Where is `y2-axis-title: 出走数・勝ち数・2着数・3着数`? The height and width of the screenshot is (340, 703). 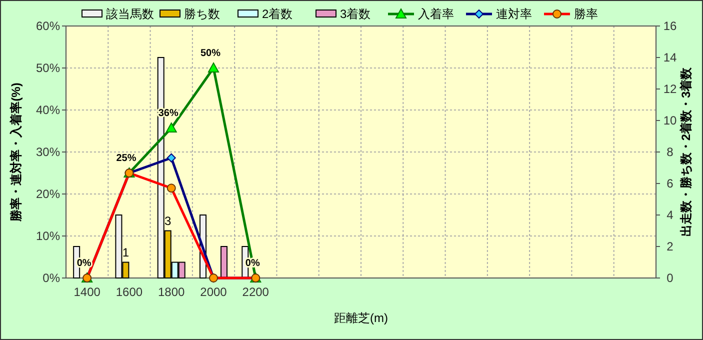
y2-axis-title: 出走数・勝ち数・2着数・3着数 is located at coordinates (686, 151).